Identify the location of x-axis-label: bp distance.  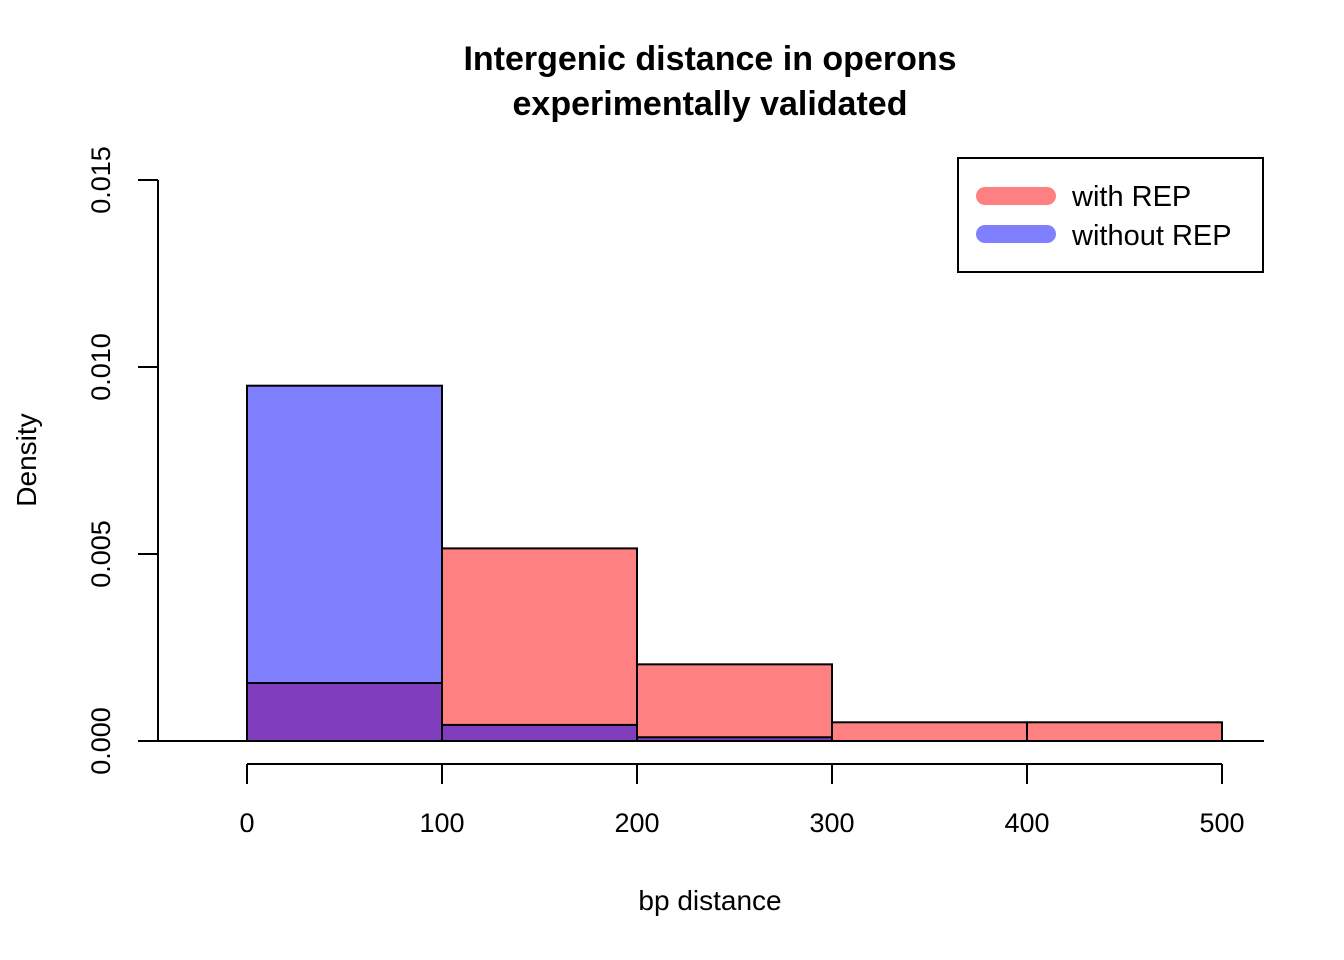
(709, 900).